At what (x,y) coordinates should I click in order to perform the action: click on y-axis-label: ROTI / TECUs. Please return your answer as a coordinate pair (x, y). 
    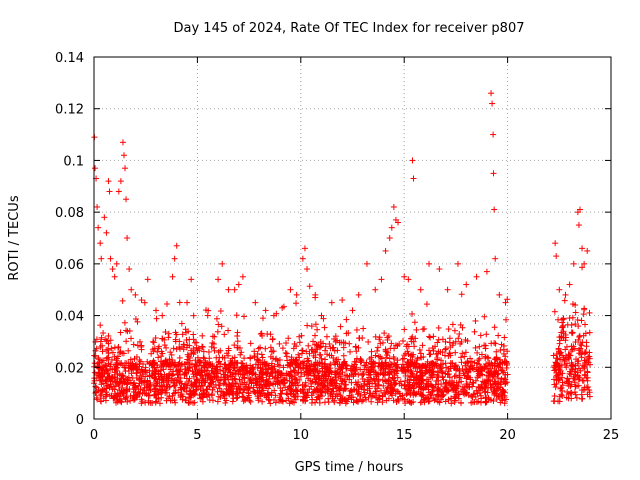
    Looking at the image, I should click on (14, 237).